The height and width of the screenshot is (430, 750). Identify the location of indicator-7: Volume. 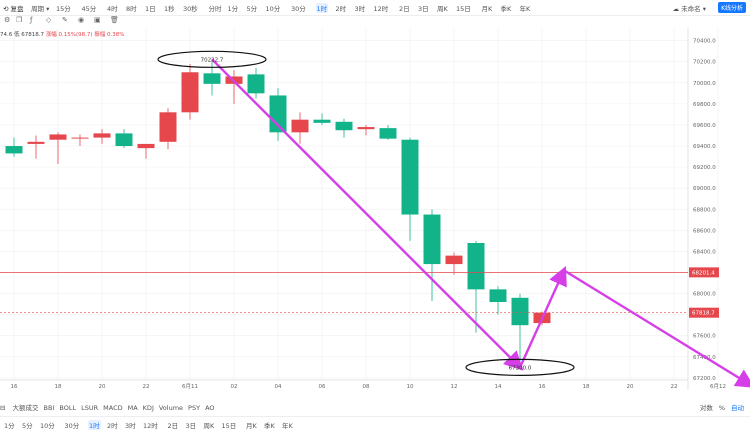
(171, 408).